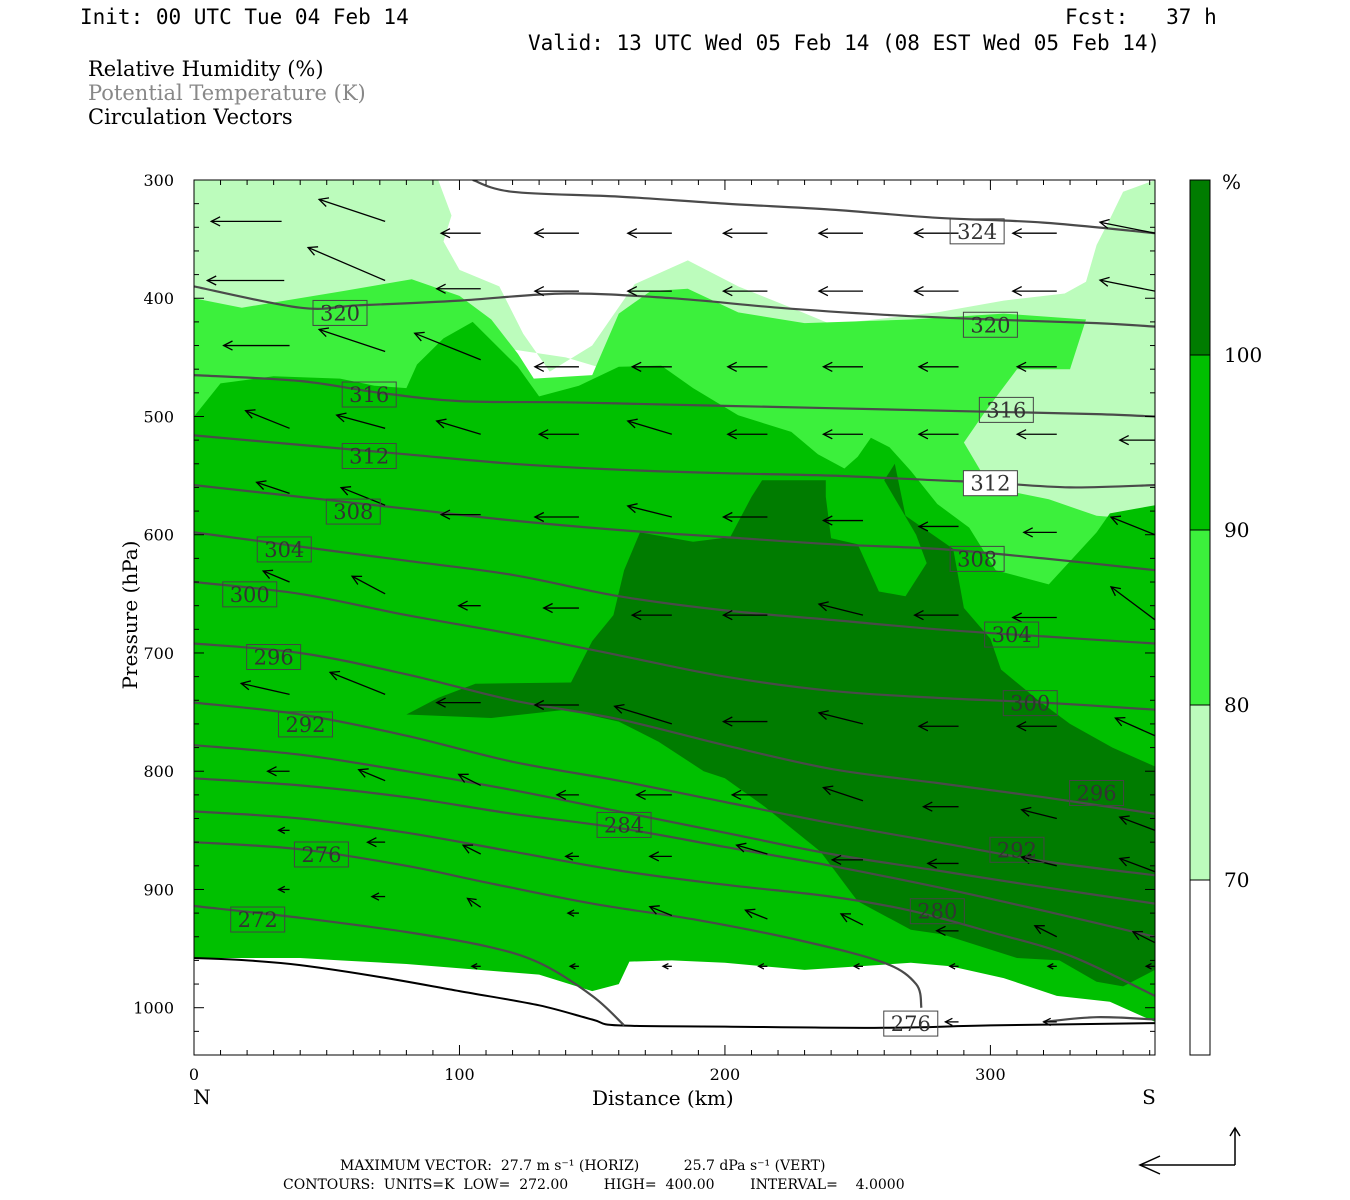  I want to click on reference-vector-icon, so click(1189, 1150).